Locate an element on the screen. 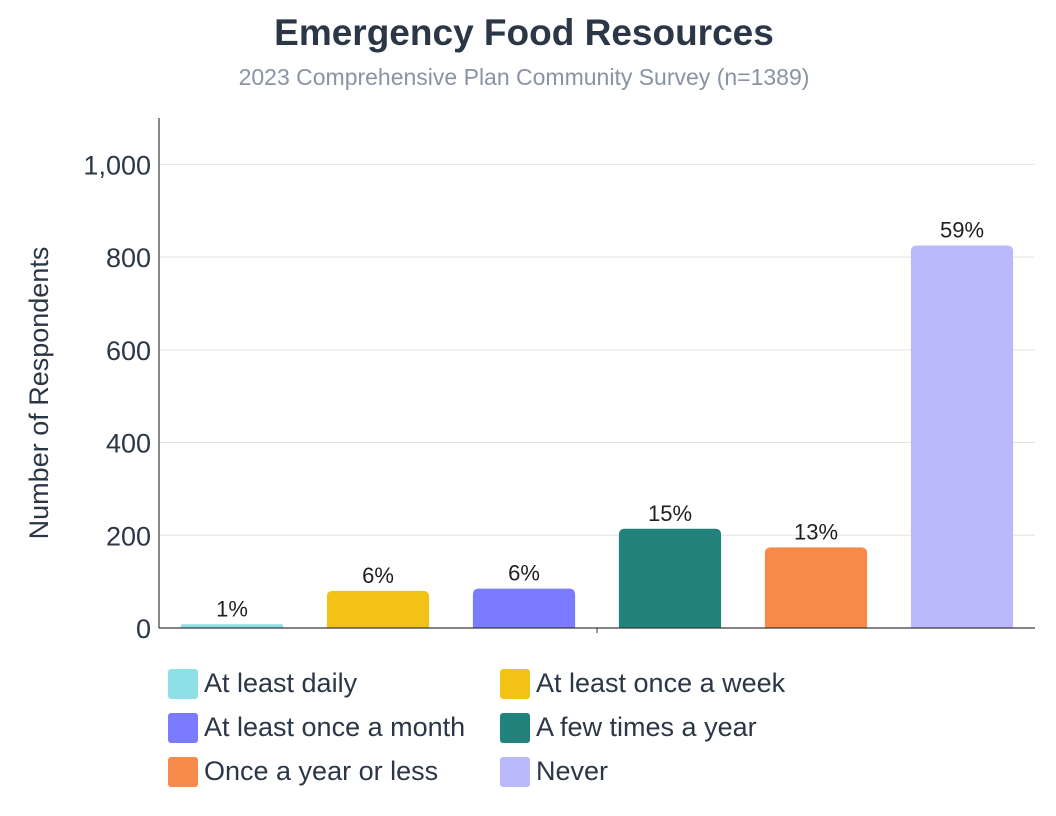  legend-label: Never is located at coordinates (572, 771).